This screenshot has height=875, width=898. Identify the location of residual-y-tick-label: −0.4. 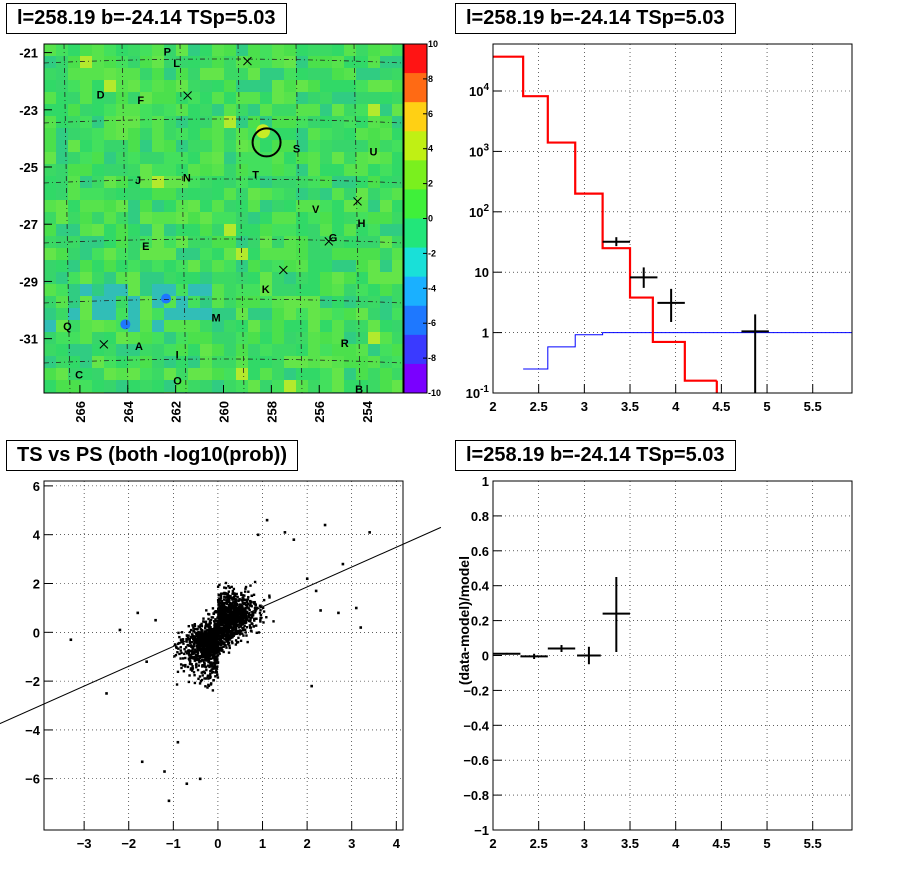
(476, 725).